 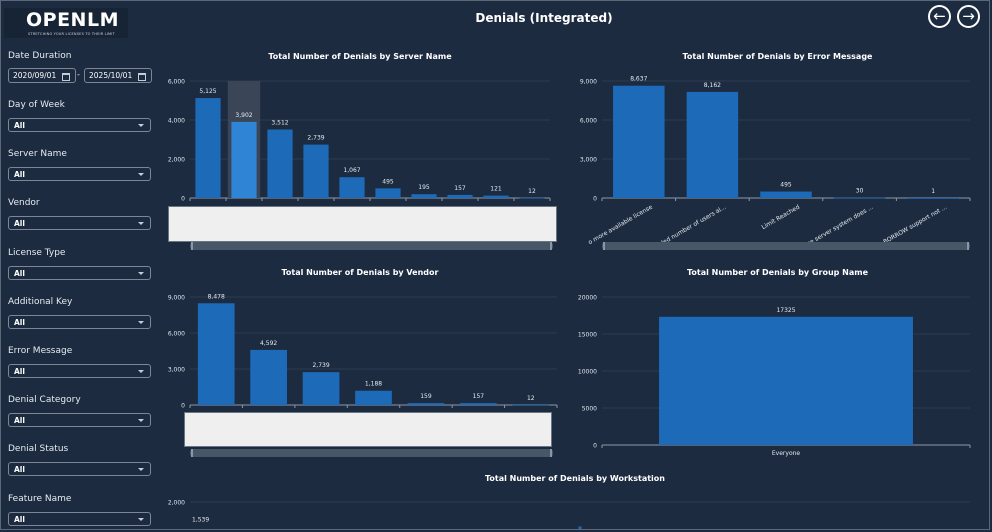 I want to click on denial-category-value: All, so click(x=19, y=421).